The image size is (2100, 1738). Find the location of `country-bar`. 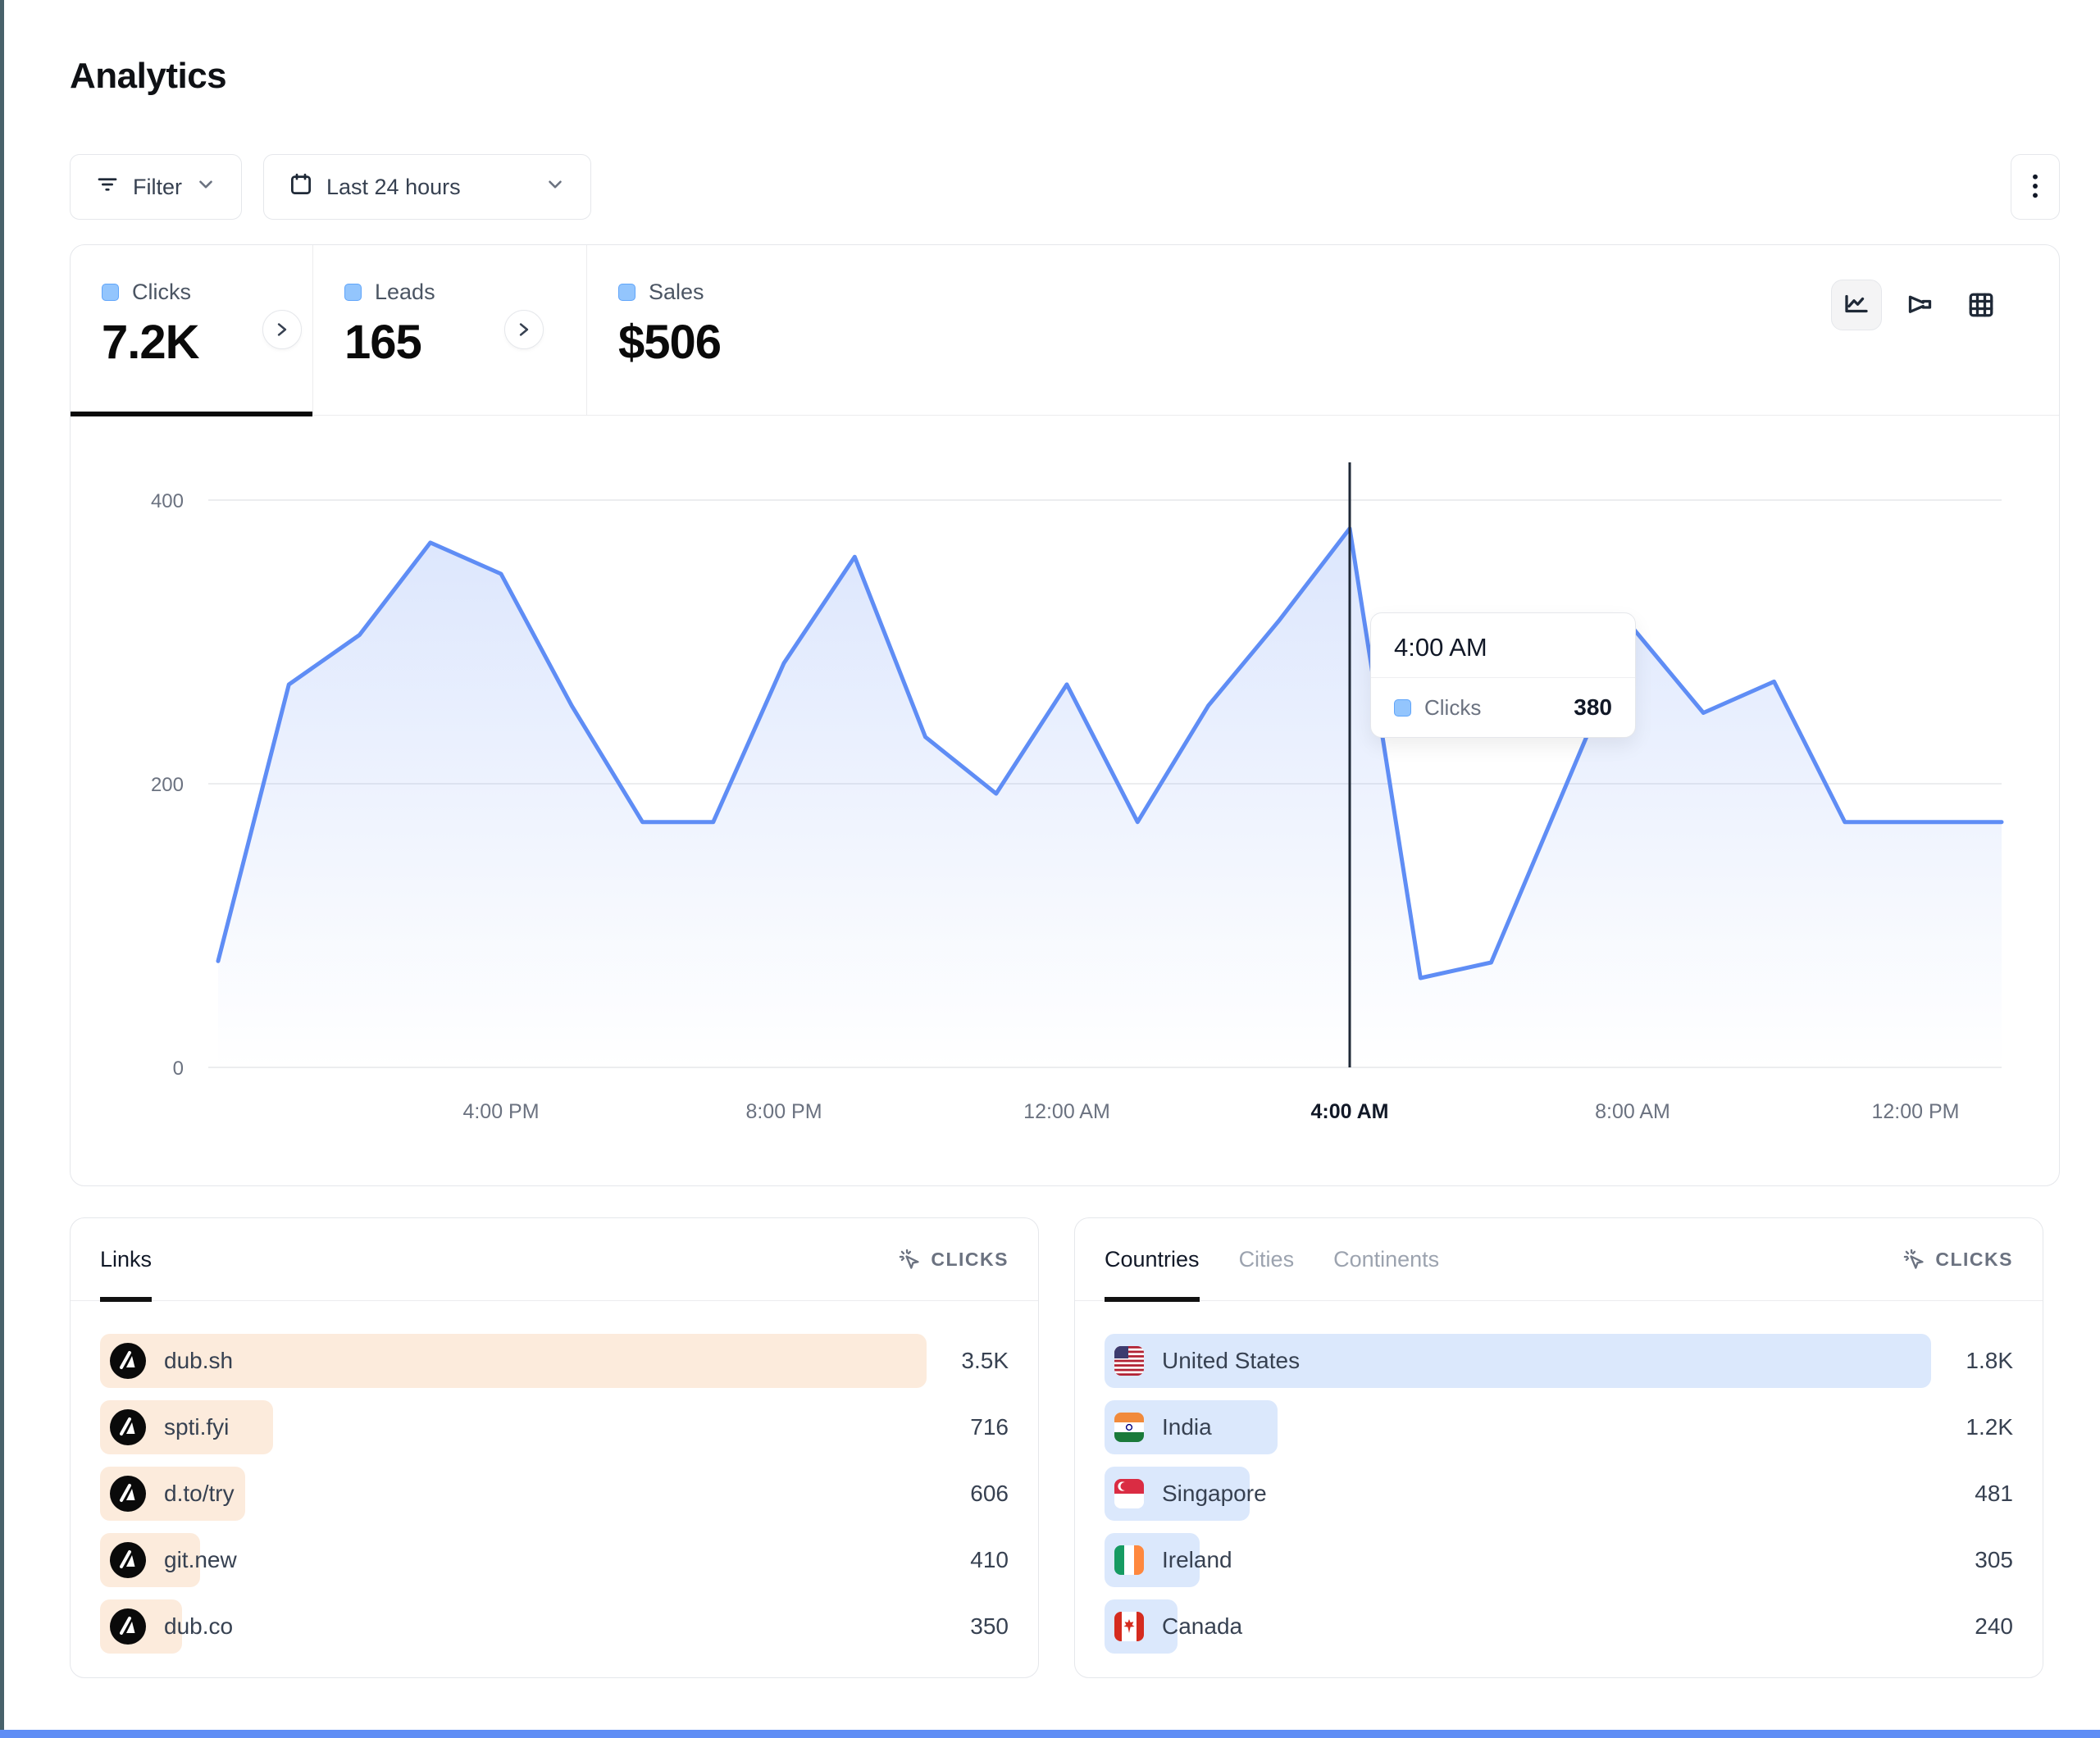

country-bar is located at coordinates (1518, 1361).